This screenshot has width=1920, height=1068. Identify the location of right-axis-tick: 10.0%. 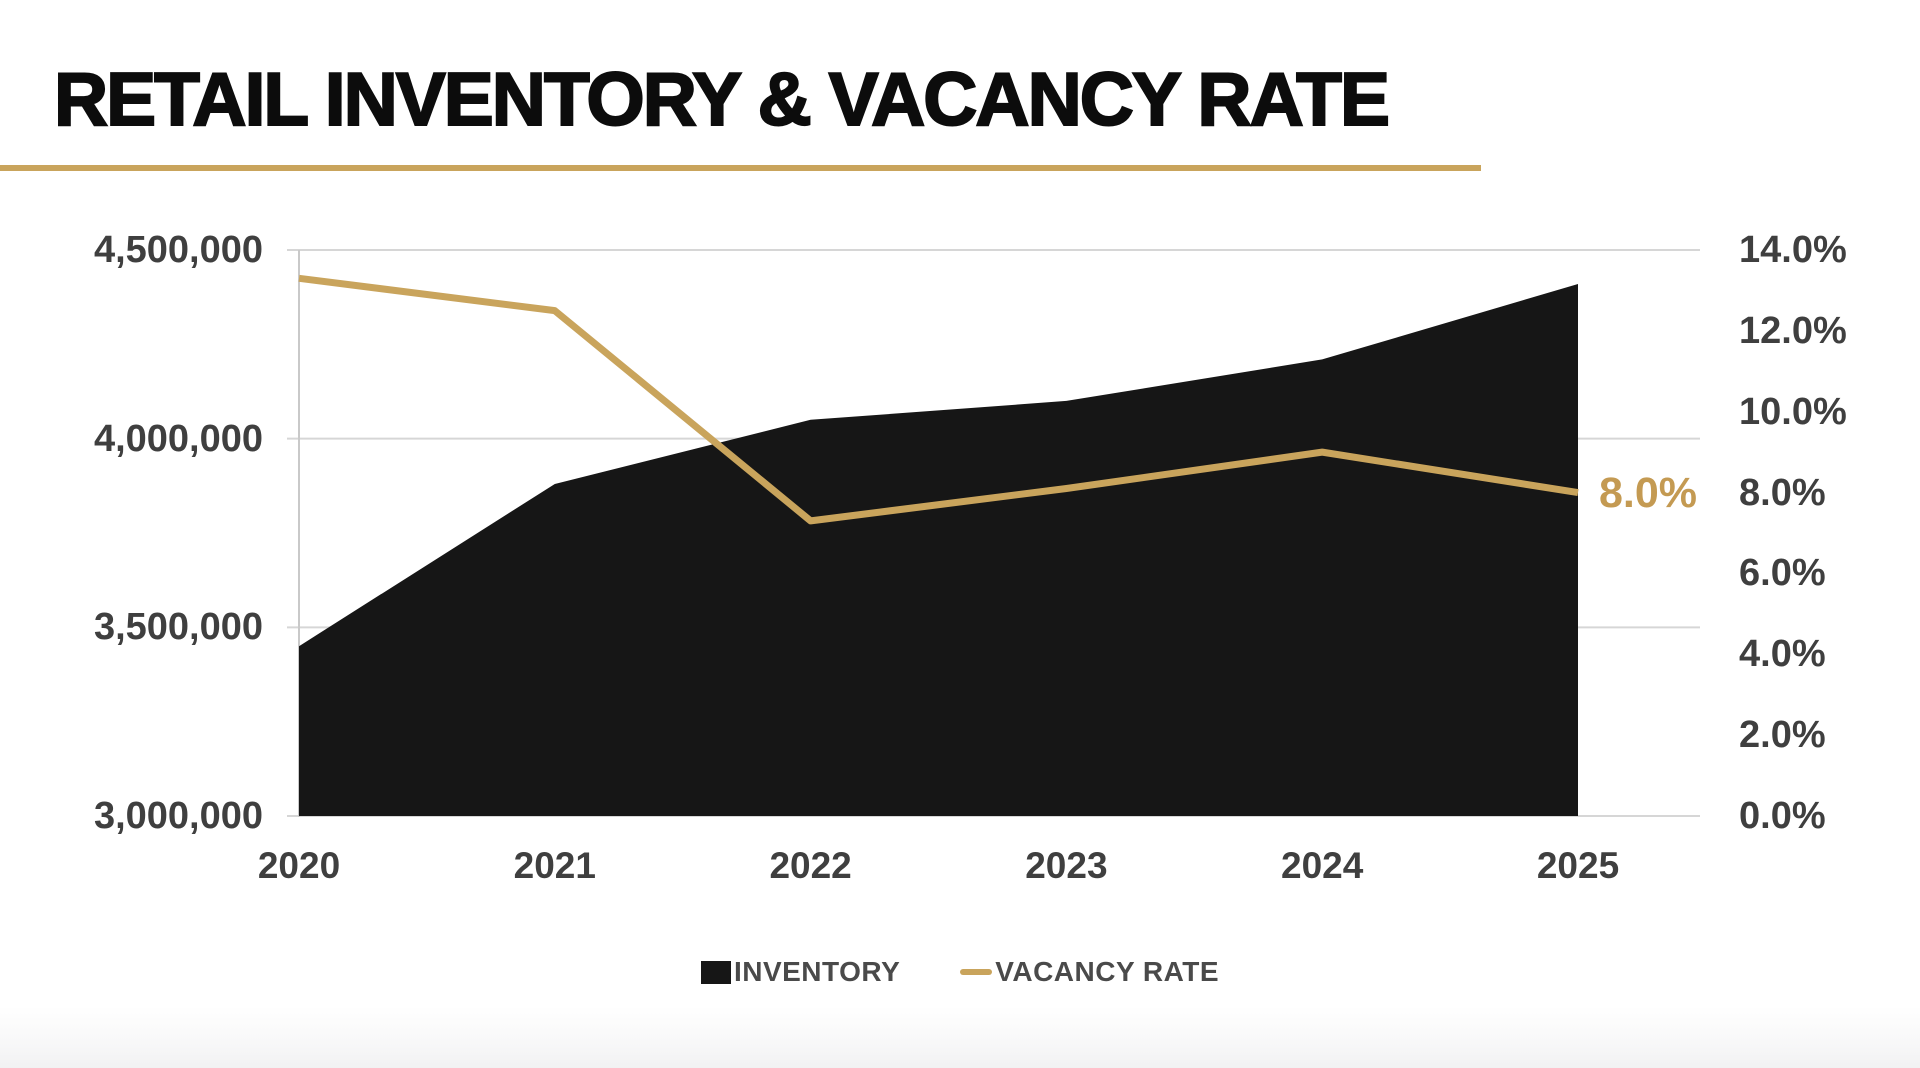
(1793, 411).